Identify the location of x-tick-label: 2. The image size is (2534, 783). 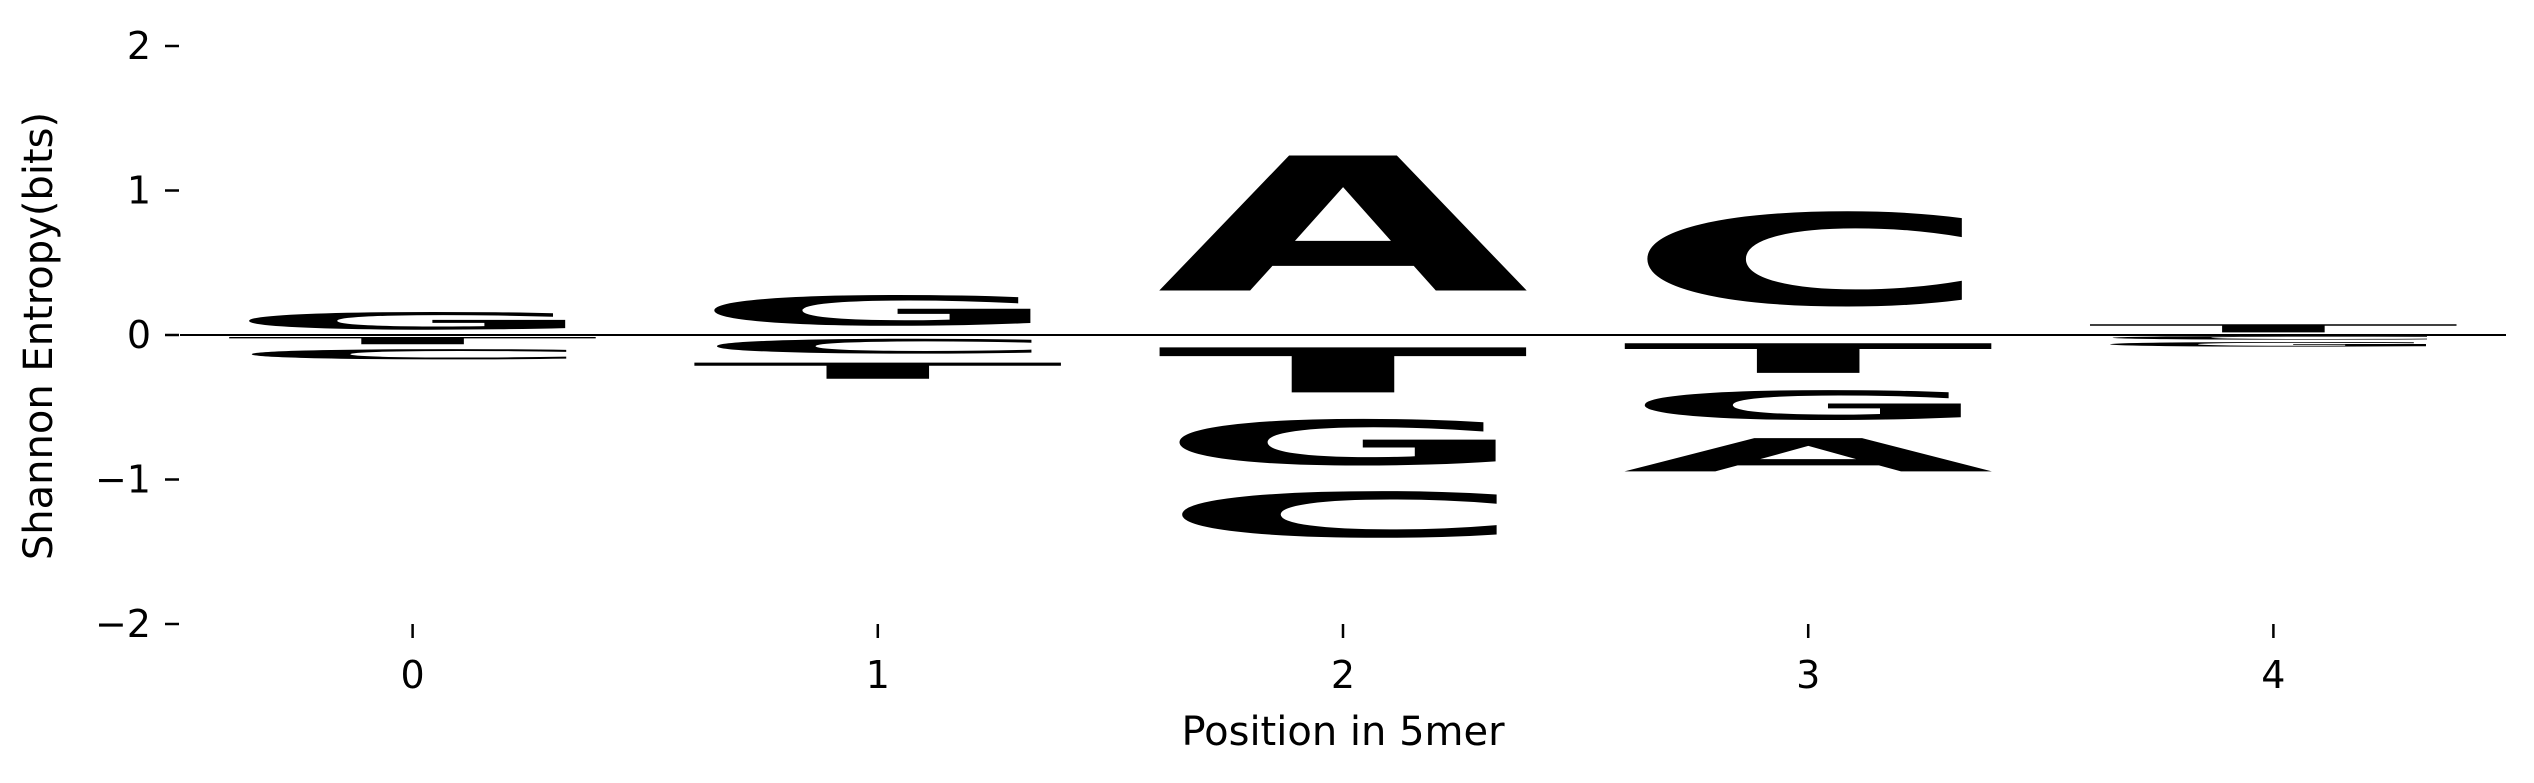
(1343, 675).